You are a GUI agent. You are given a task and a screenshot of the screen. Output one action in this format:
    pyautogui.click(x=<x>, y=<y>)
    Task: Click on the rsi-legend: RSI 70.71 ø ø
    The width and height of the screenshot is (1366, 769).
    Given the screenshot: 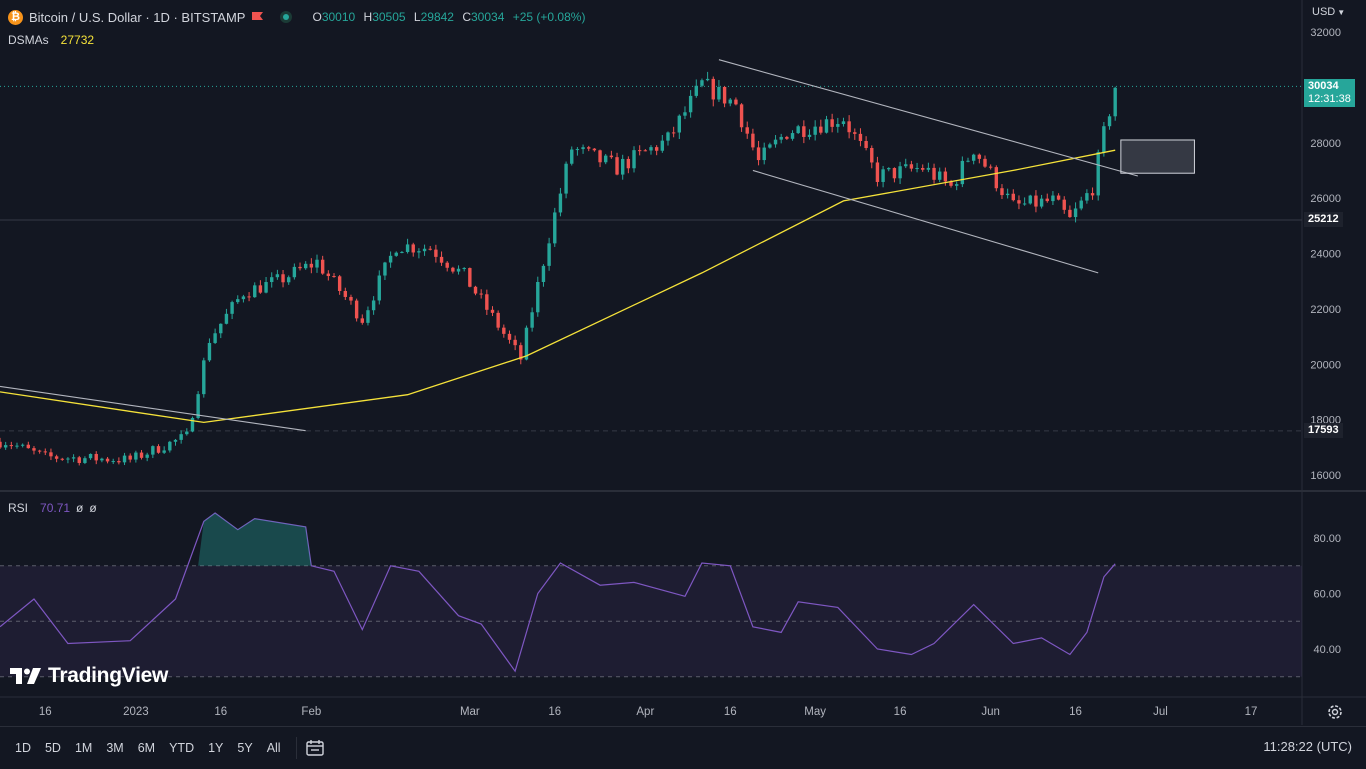 What is the action you would take?
    pyautogui.click(x=52, y=508)
    